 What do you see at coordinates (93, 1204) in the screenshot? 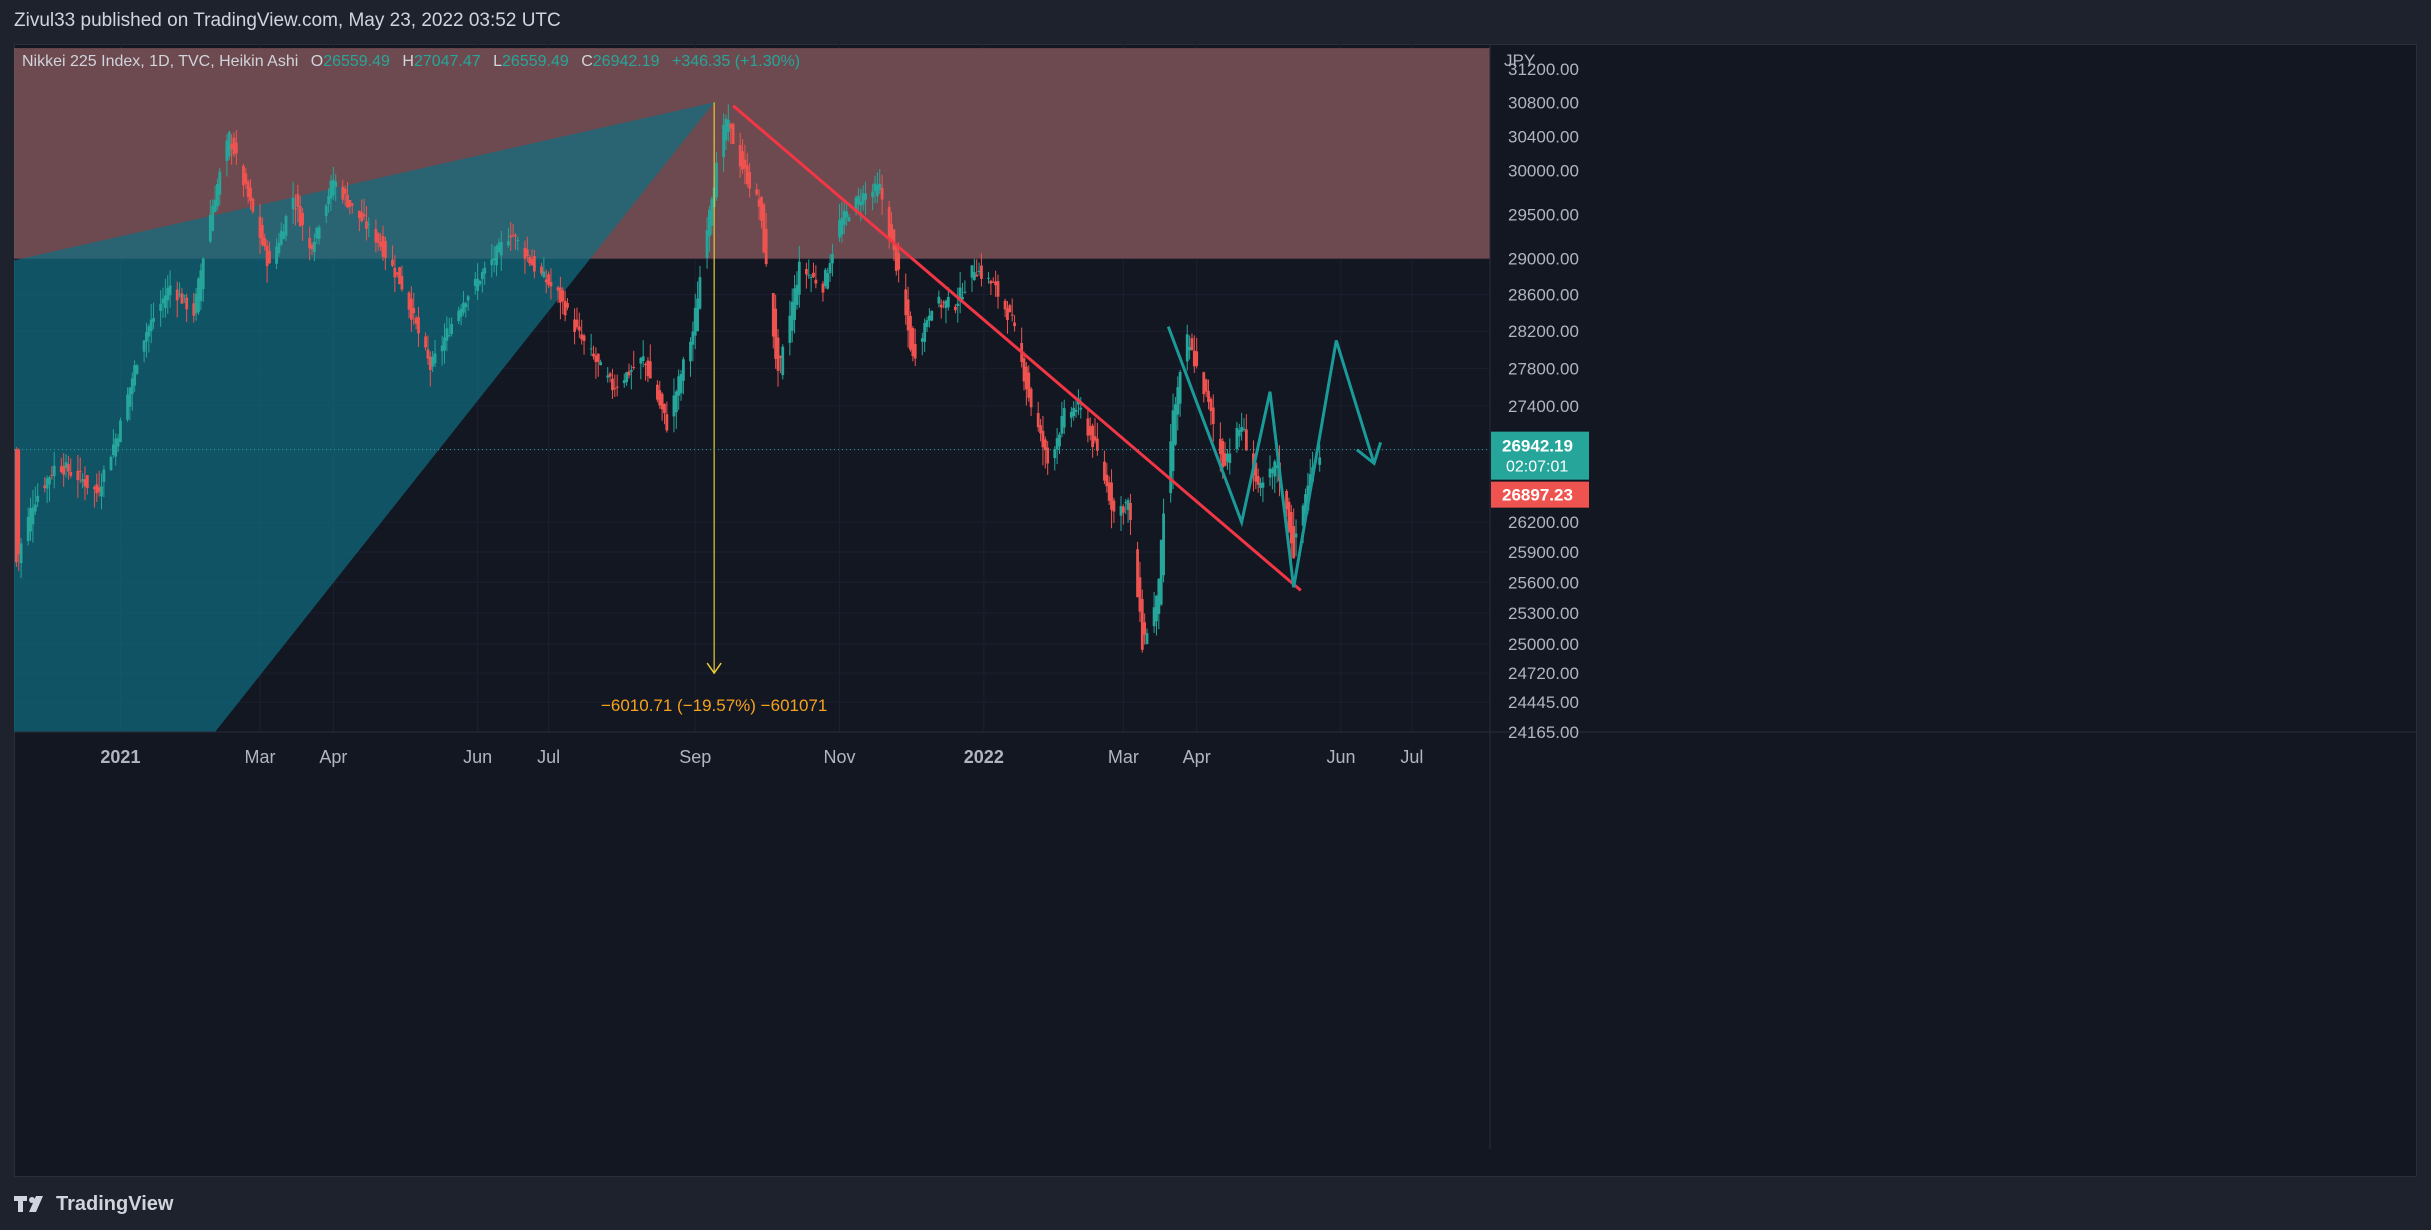
I see `tradingview-brand: TradingView` at bounding box center [93, 1204].